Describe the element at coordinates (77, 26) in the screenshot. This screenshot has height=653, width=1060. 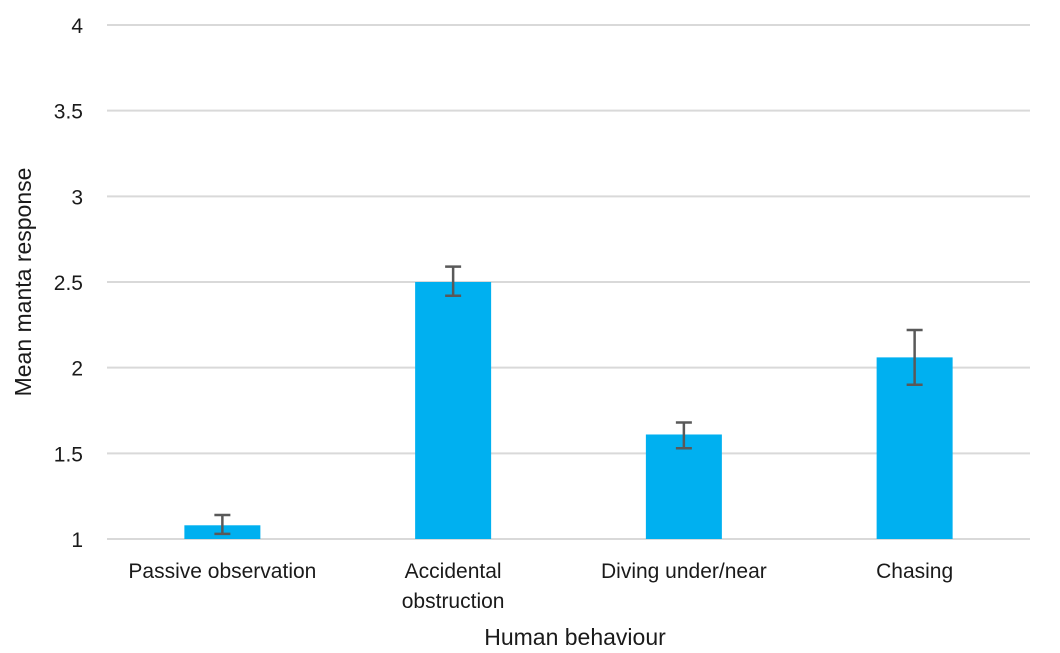
I see `y-tick-label: 4` at that location.